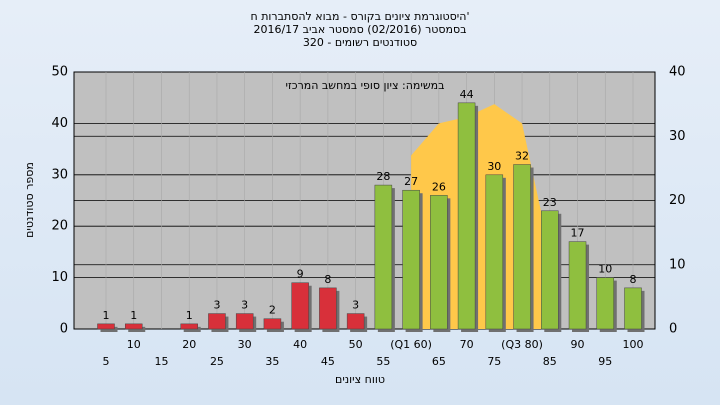  Describe the element at coordinates (359, 29) in the screenshot. I see `chart-title: בסמסטר (02/2016) סמסטר אביב 2016/17` at that location.